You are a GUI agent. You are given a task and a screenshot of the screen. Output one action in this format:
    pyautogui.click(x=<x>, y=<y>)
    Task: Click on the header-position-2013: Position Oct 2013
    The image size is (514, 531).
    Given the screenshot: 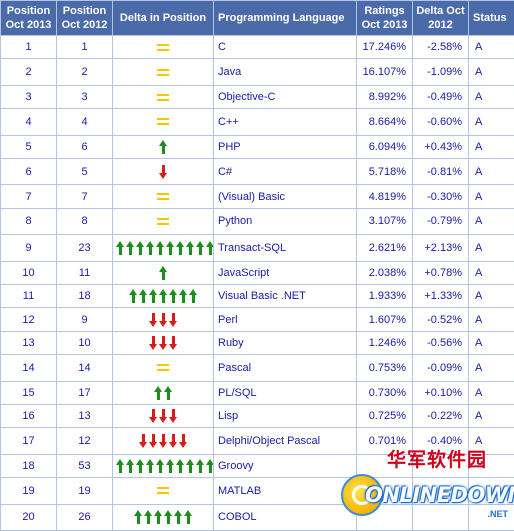 What is the action you would take?
    pyautogui.click(x=28, y=18)
    